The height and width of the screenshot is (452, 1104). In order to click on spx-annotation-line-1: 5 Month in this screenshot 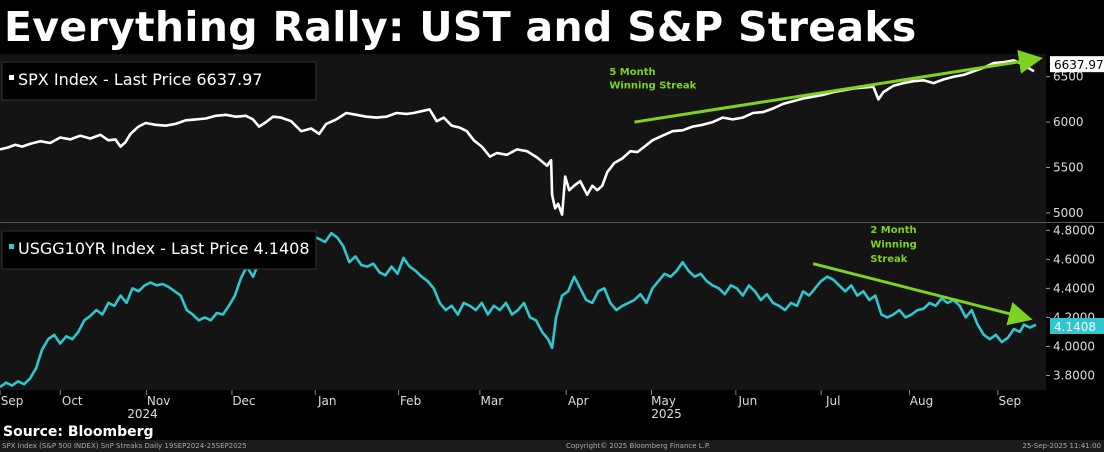, I will do `click(632, 72)`.